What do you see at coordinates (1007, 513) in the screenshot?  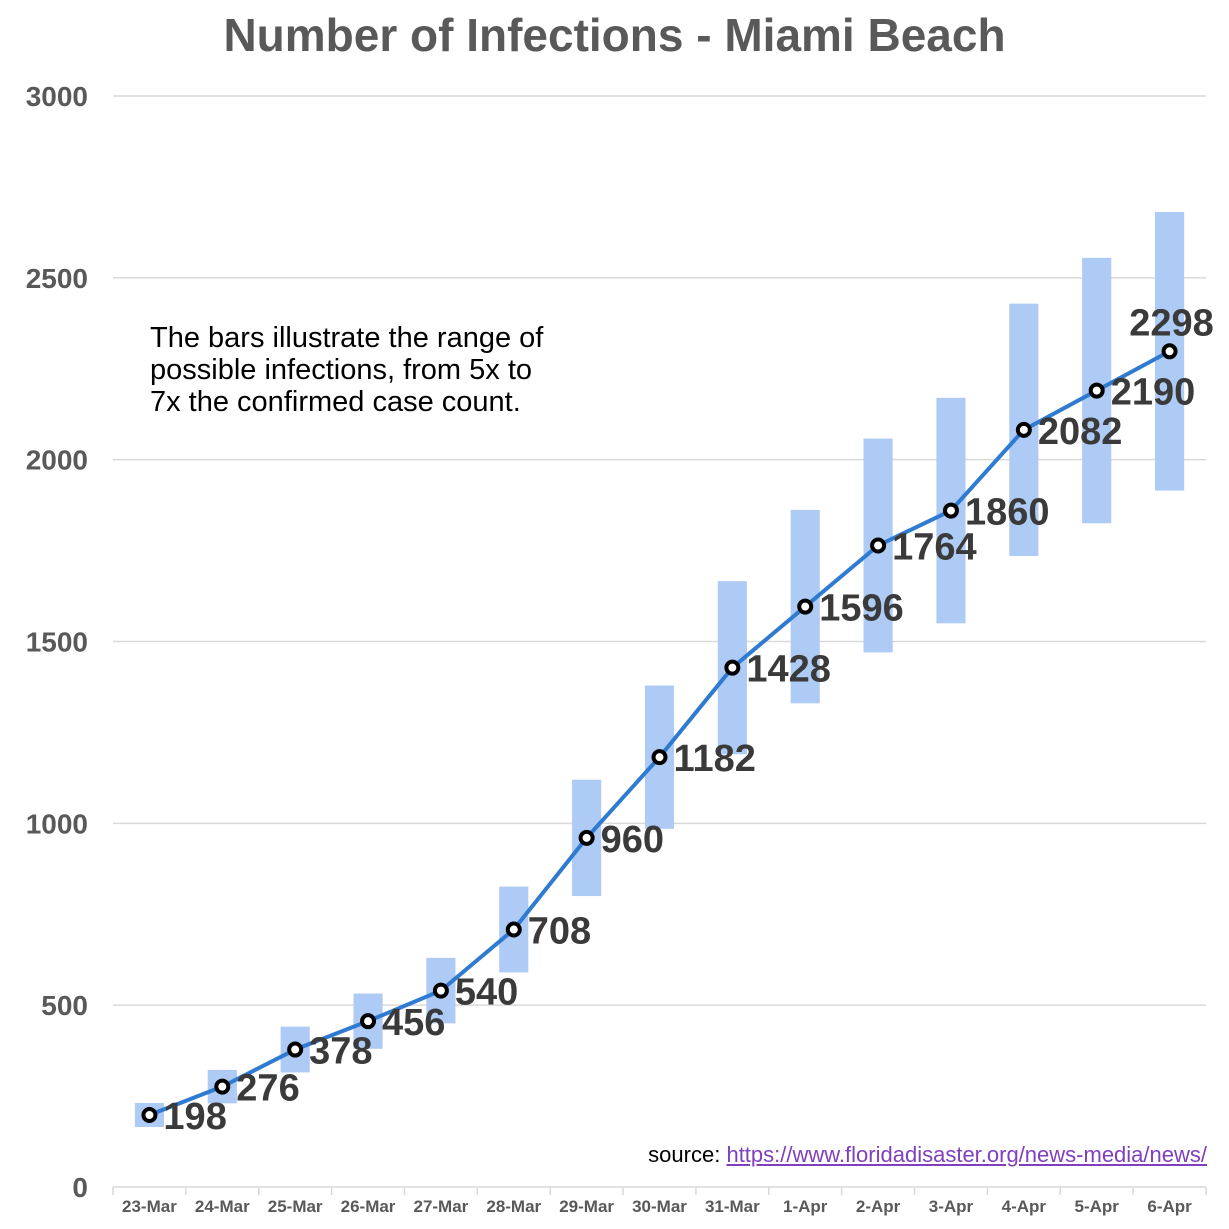 I see `data-label: 1860` at bounding box center [1007, 513].